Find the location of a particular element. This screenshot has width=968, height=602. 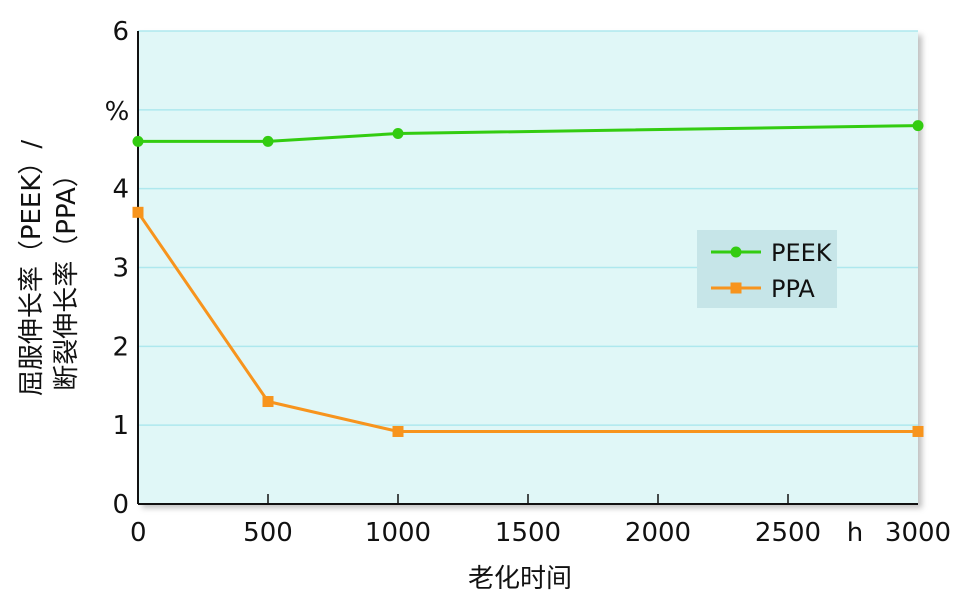

x-axis-unit: h is located at coordinates (855, 533).